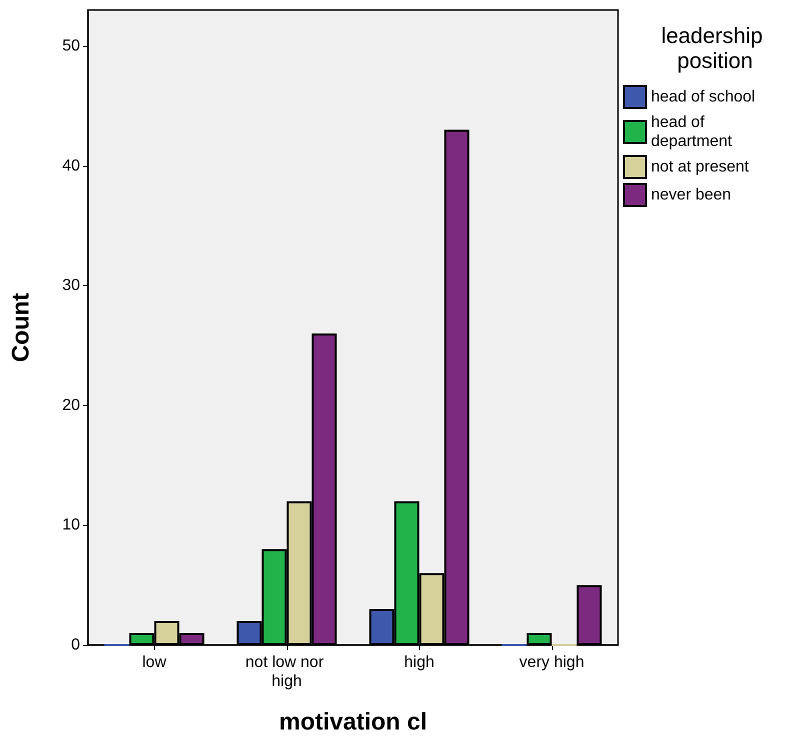 Image resolution: width=788 pixels, height=749 pixels. I want to click on y-tick-label: 30, so click(71, 285).